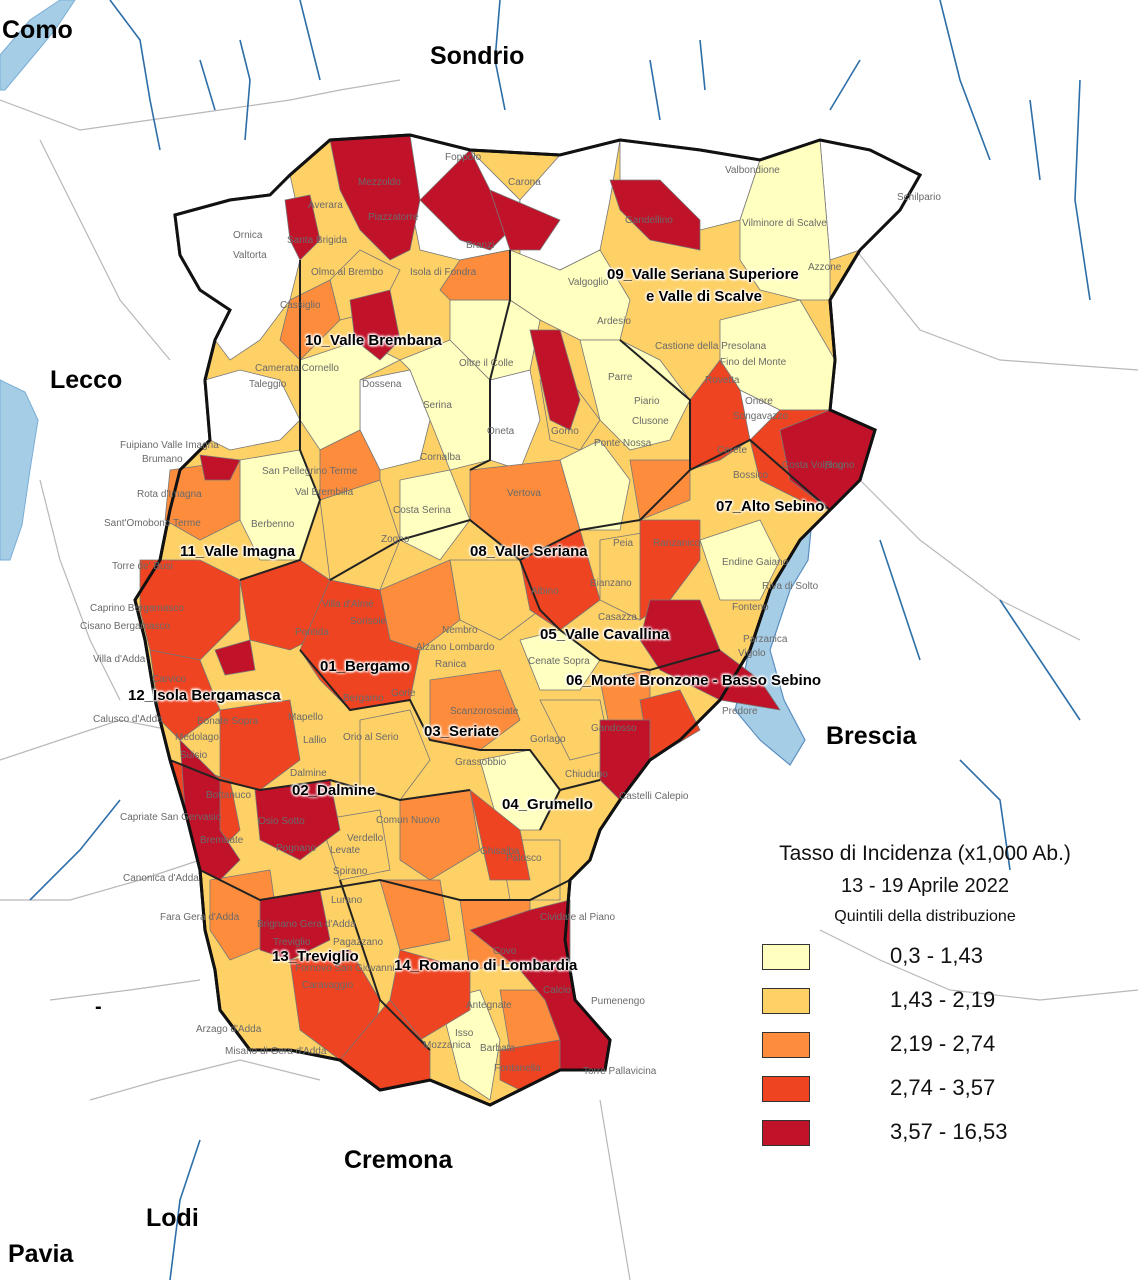 This screenshot has width=1138, height=1280. I want to click on district-label-alto-sebino: 07_Alto Sebino, so click(770, 506).